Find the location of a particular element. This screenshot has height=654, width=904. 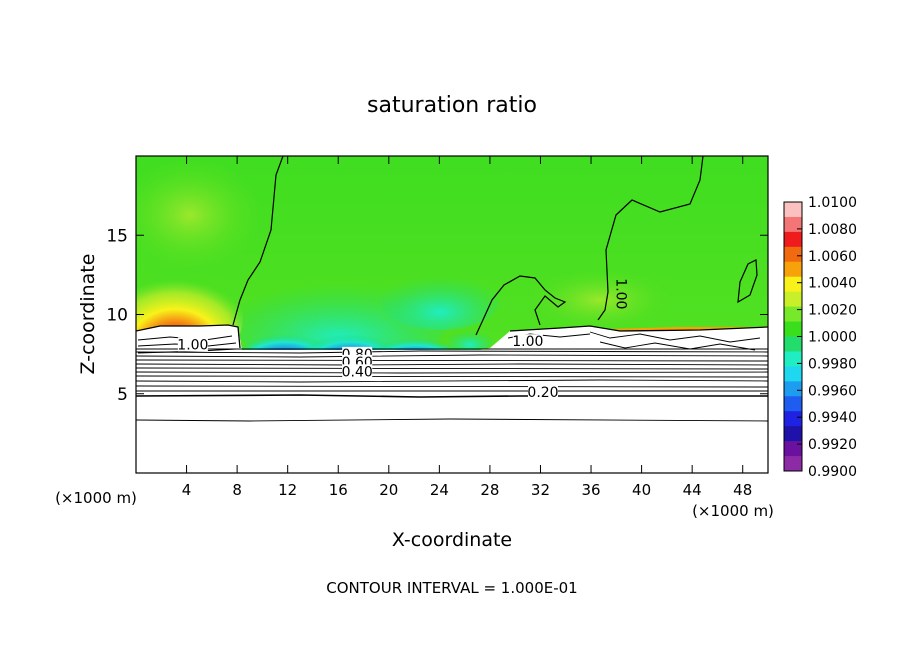

x-tick-label: 48 is located at coordinates (742, 490).